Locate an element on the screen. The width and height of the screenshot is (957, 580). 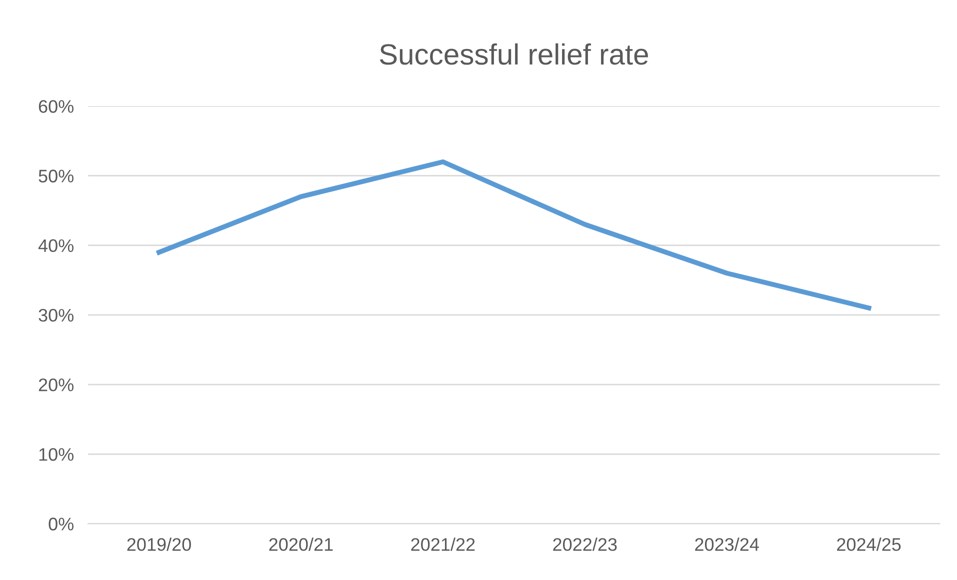
chart-title: Successful relief rate is located at coordinates (514, 54).